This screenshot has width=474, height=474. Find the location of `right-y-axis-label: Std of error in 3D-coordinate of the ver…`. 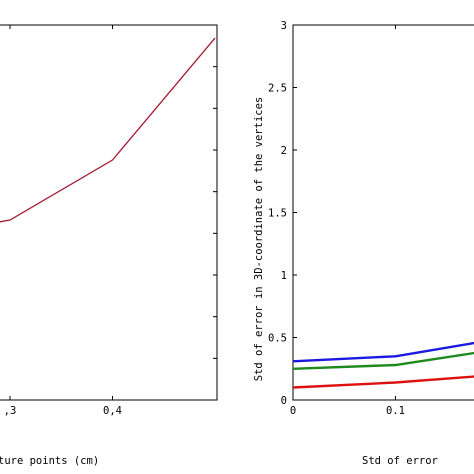

right-y-axis-label: Std of error in 3D-coordinate of the ver… is located at coordinates (259, 239).